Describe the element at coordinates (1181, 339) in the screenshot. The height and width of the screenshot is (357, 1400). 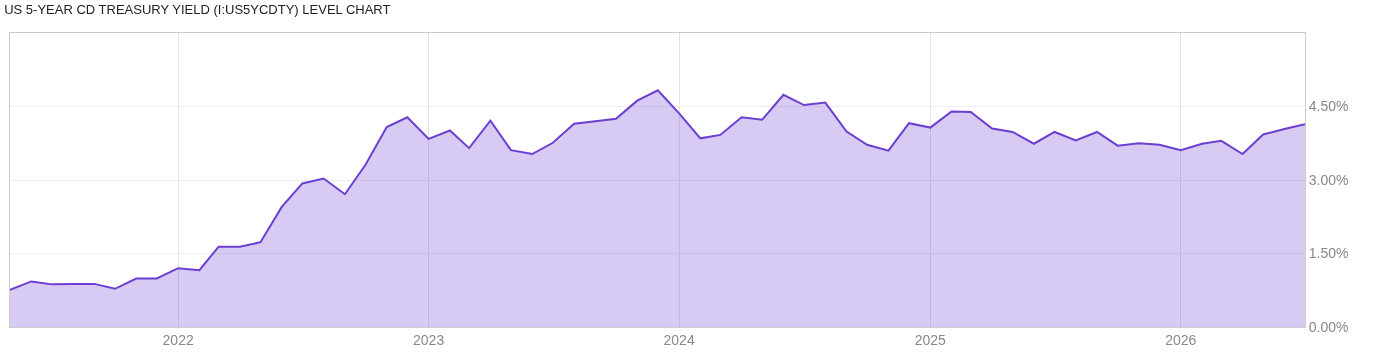
I see `x-tick-label: 2026` at that location.